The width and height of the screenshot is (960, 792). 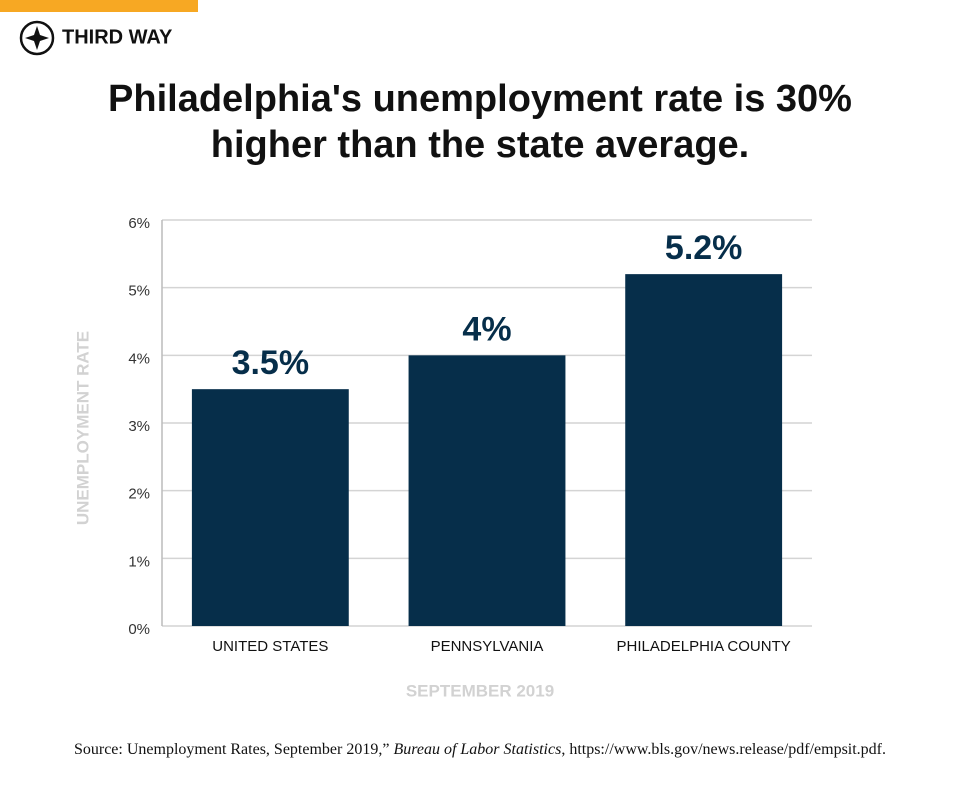 What do you see at coordinates (99, 6) in the screenshot?
I see `accent-bar` at bounding box center [99, 6].